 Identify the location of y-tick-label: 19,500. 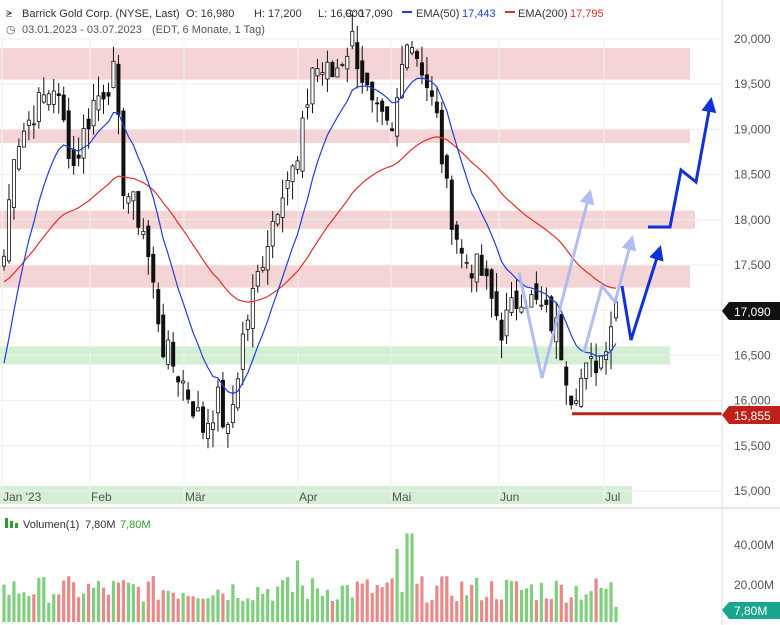
(752, 84).